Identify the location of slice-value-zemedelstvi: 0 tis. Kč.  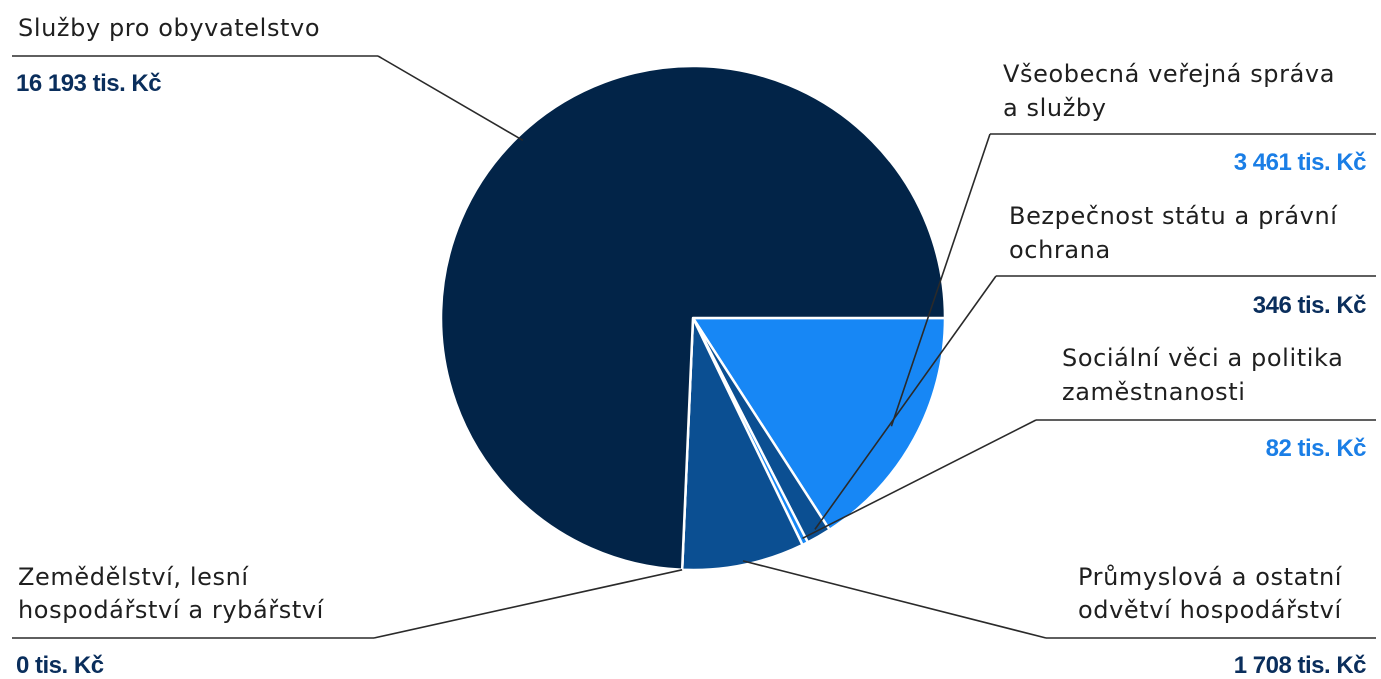
(60, 665).